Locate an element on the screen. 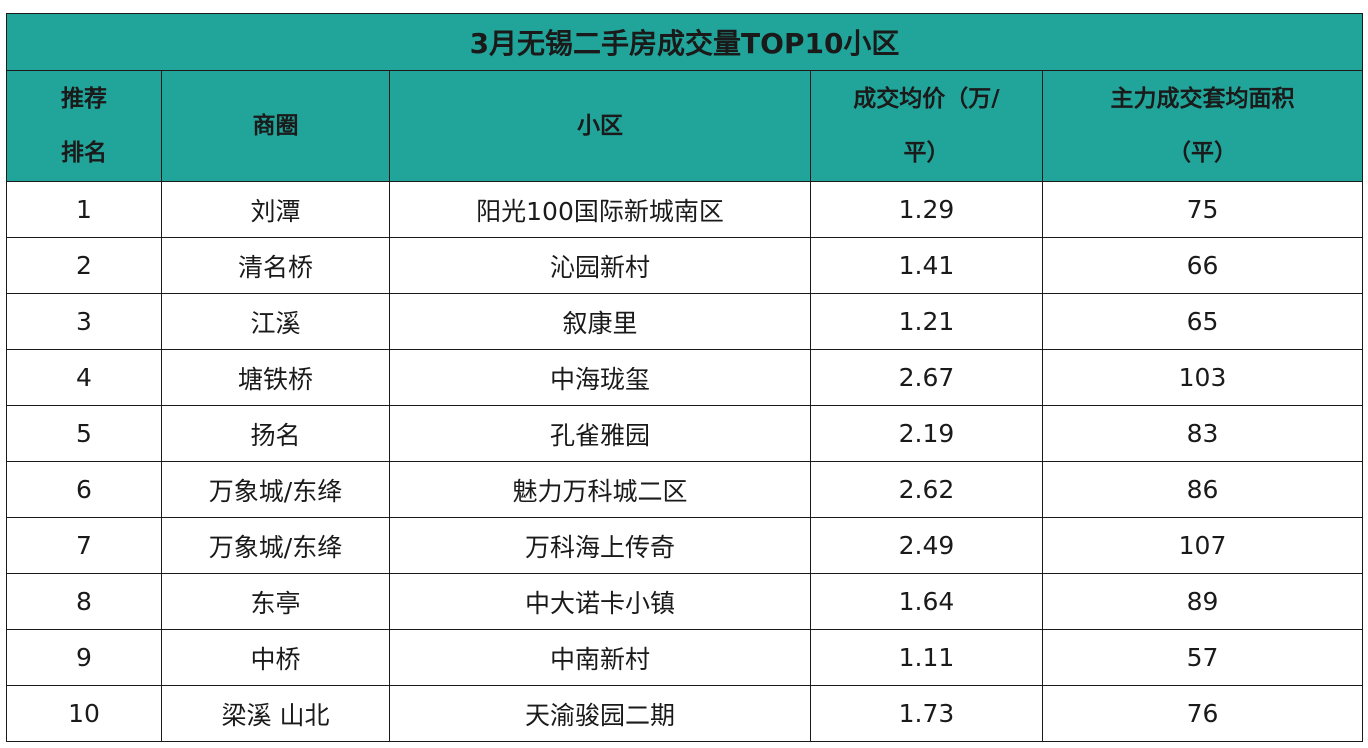 The image size is (1368, 748). table-title: 3月无锡二手房成交量TOP10小区 is located at coordinates (684, 42).